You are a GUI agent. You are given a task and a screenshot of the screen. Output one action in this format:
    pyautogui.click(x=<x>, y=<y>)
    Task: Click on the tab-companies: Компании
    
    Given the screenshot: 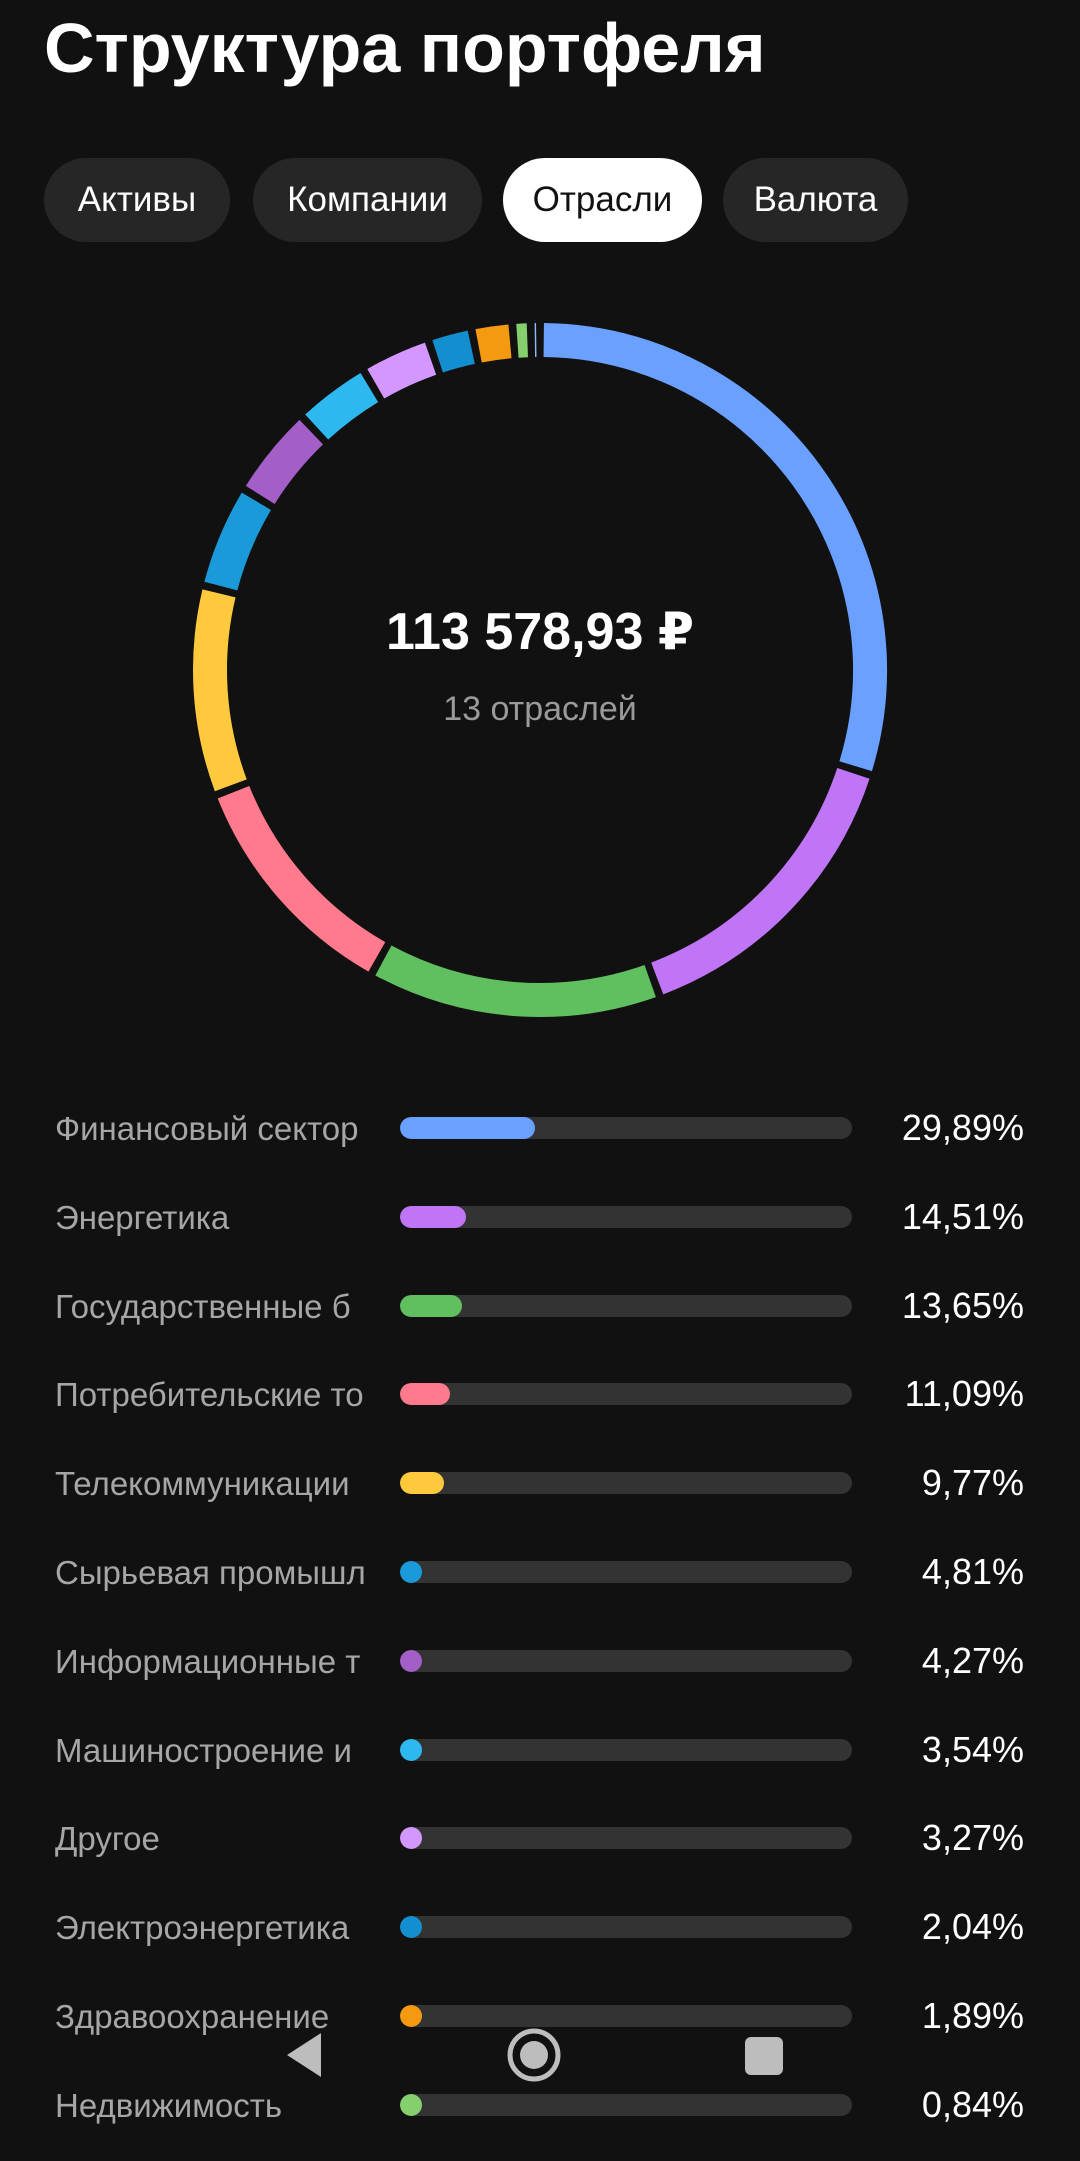 What is the action you would take?
    pyautogui.click(x=367, y=200)
    